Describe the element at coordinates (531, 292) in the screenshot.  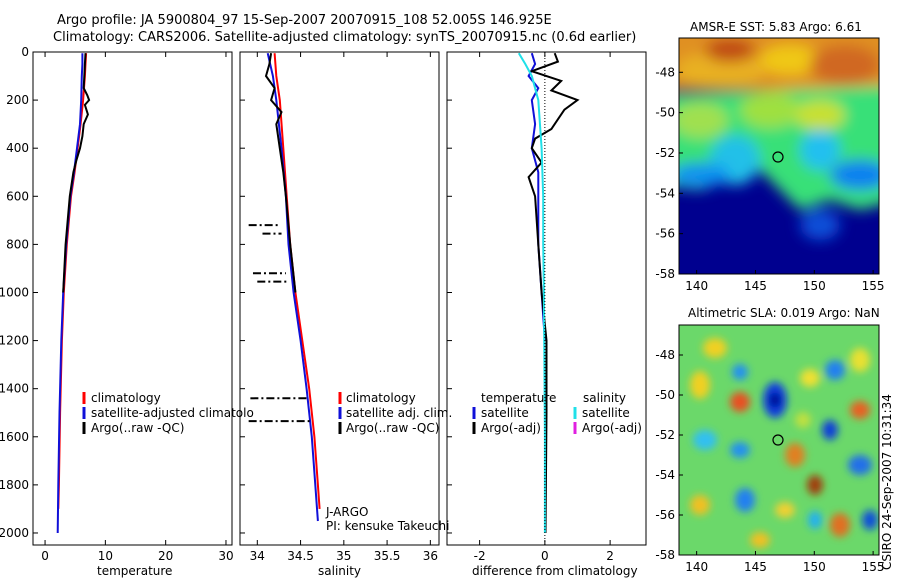
I see `series-line-salinity-satellite` at that location.